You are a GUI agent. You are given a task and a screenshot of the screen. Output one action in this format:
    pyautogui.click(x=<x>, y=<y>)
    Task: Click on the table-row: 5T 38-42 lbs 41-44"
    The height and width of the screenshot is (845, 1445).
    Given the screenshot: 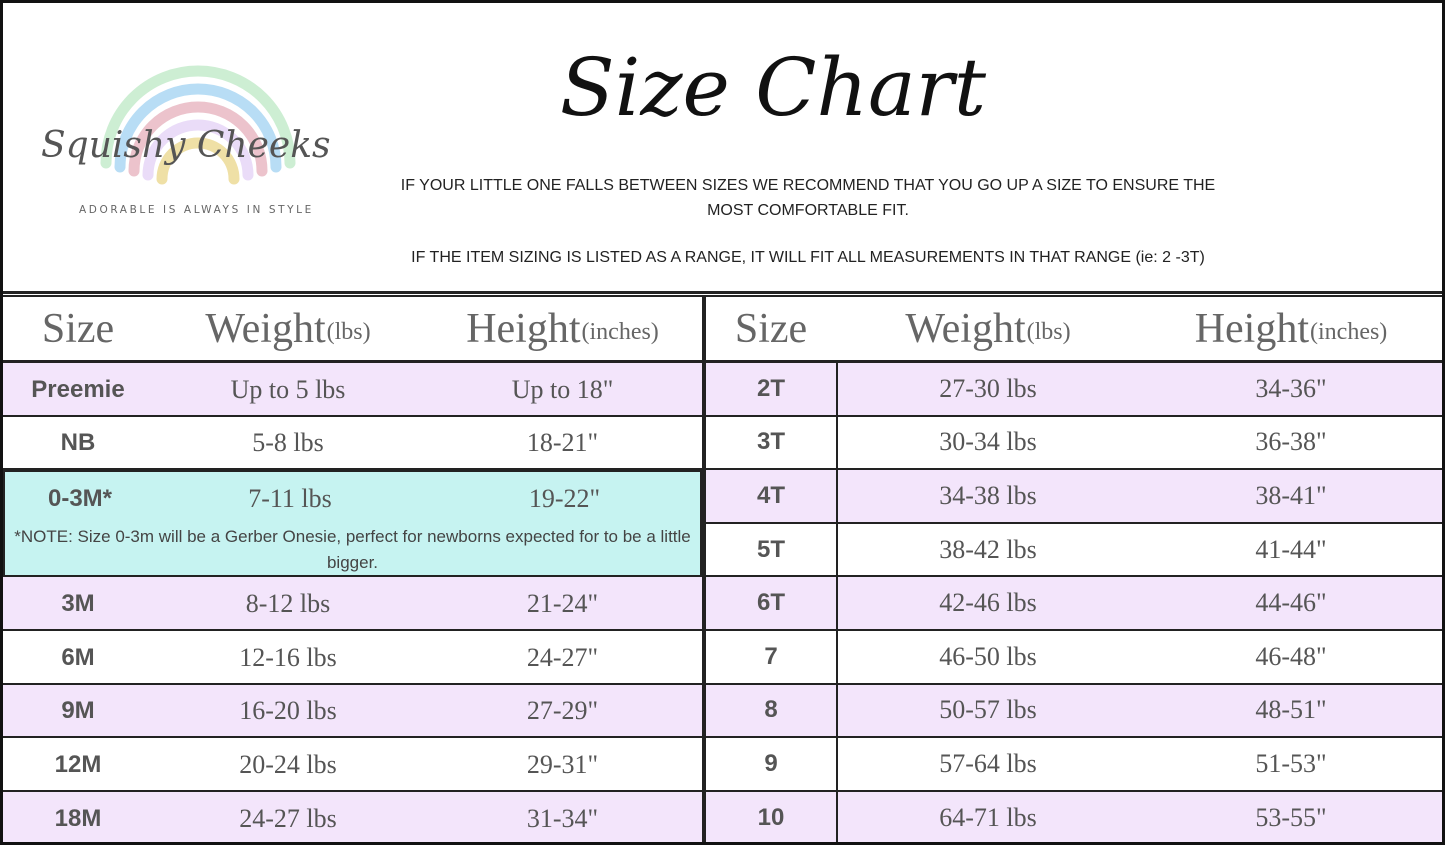 What is the action you would take?
    pyautogui.click(x=1074, y=550)
    